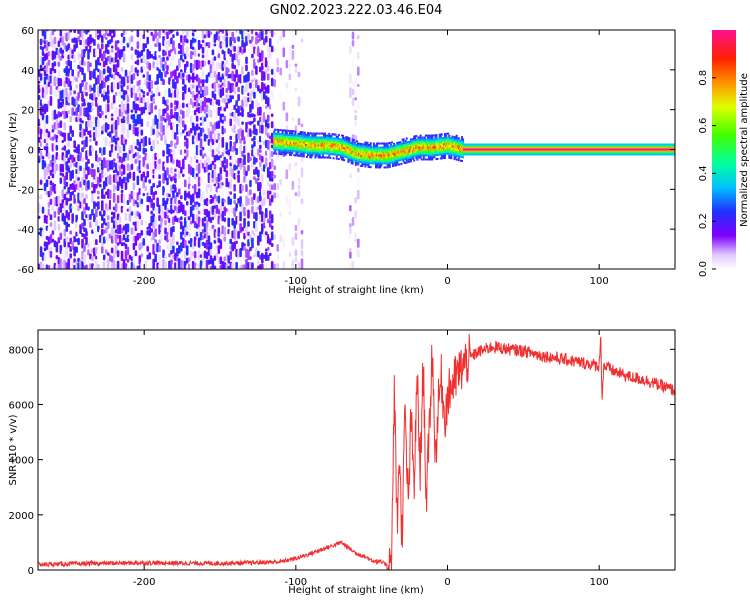  I want to click on colorbar-tick-label: 0.2, so click(703, 221).